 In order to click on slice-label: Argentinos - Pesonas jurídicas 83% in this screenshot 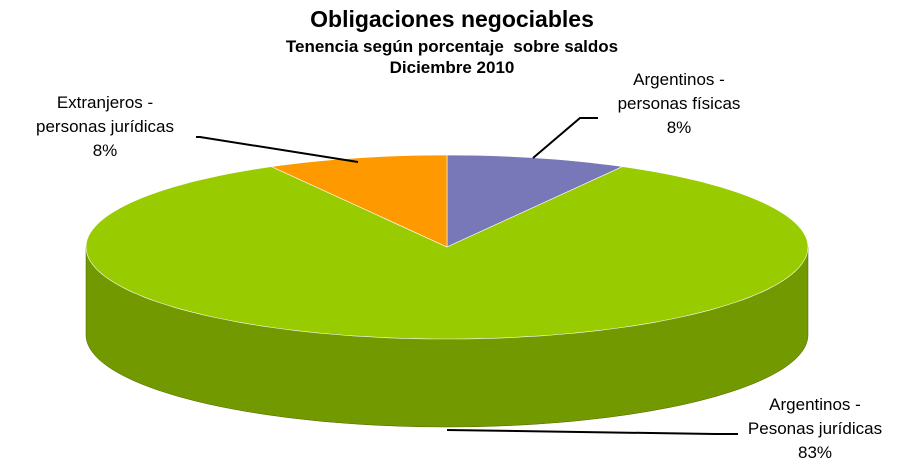, I will do `click(815, 428)`.